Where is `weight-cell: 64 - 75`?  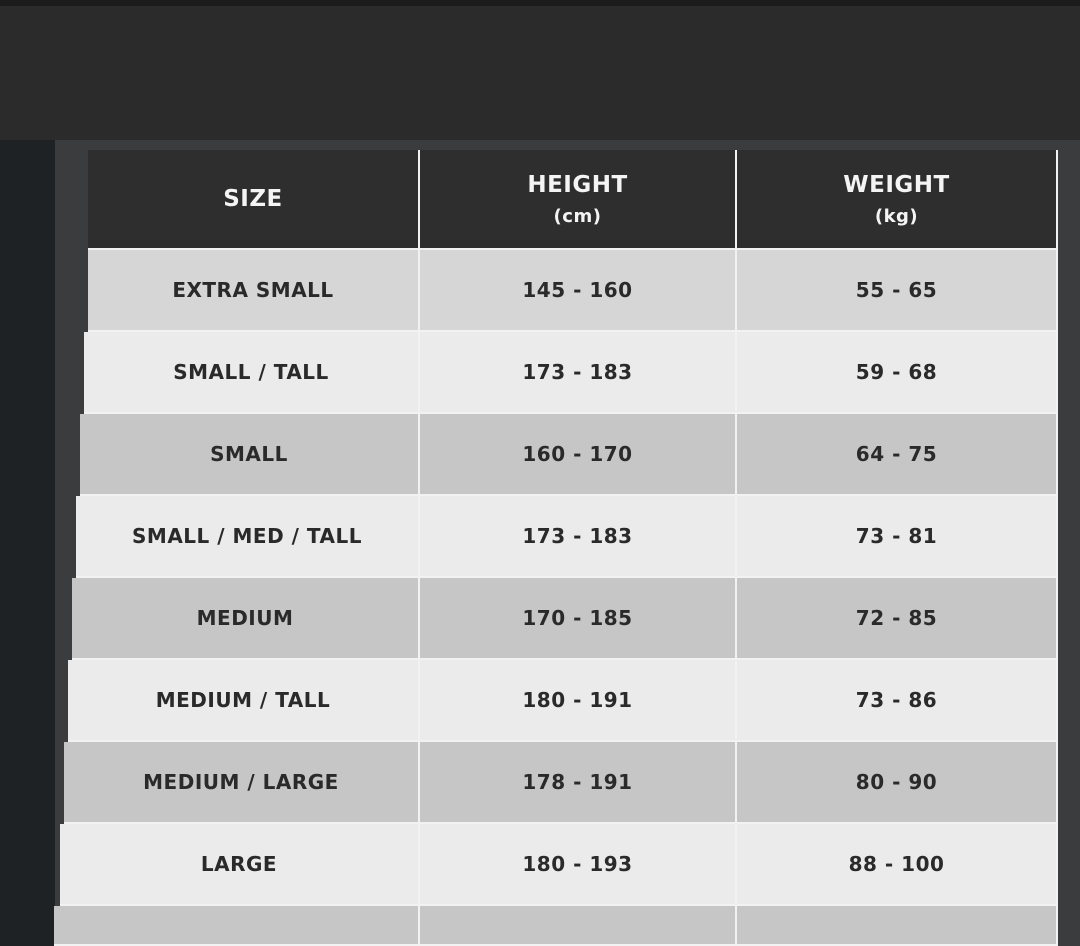 weight-cell: 64 - 75 is located at coordinates (897, 455).